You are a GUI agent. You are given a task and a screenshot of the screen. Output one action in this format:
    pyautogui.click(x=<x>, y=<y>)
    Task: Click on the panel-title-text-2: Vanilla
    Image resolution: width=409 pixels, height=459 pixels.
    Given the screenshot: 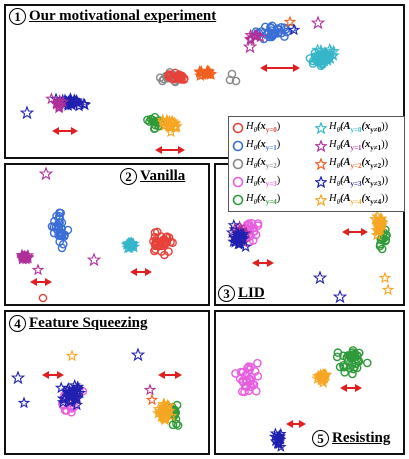 What is the action you would take?
    pyautogui.click(x=163, y=176)
    